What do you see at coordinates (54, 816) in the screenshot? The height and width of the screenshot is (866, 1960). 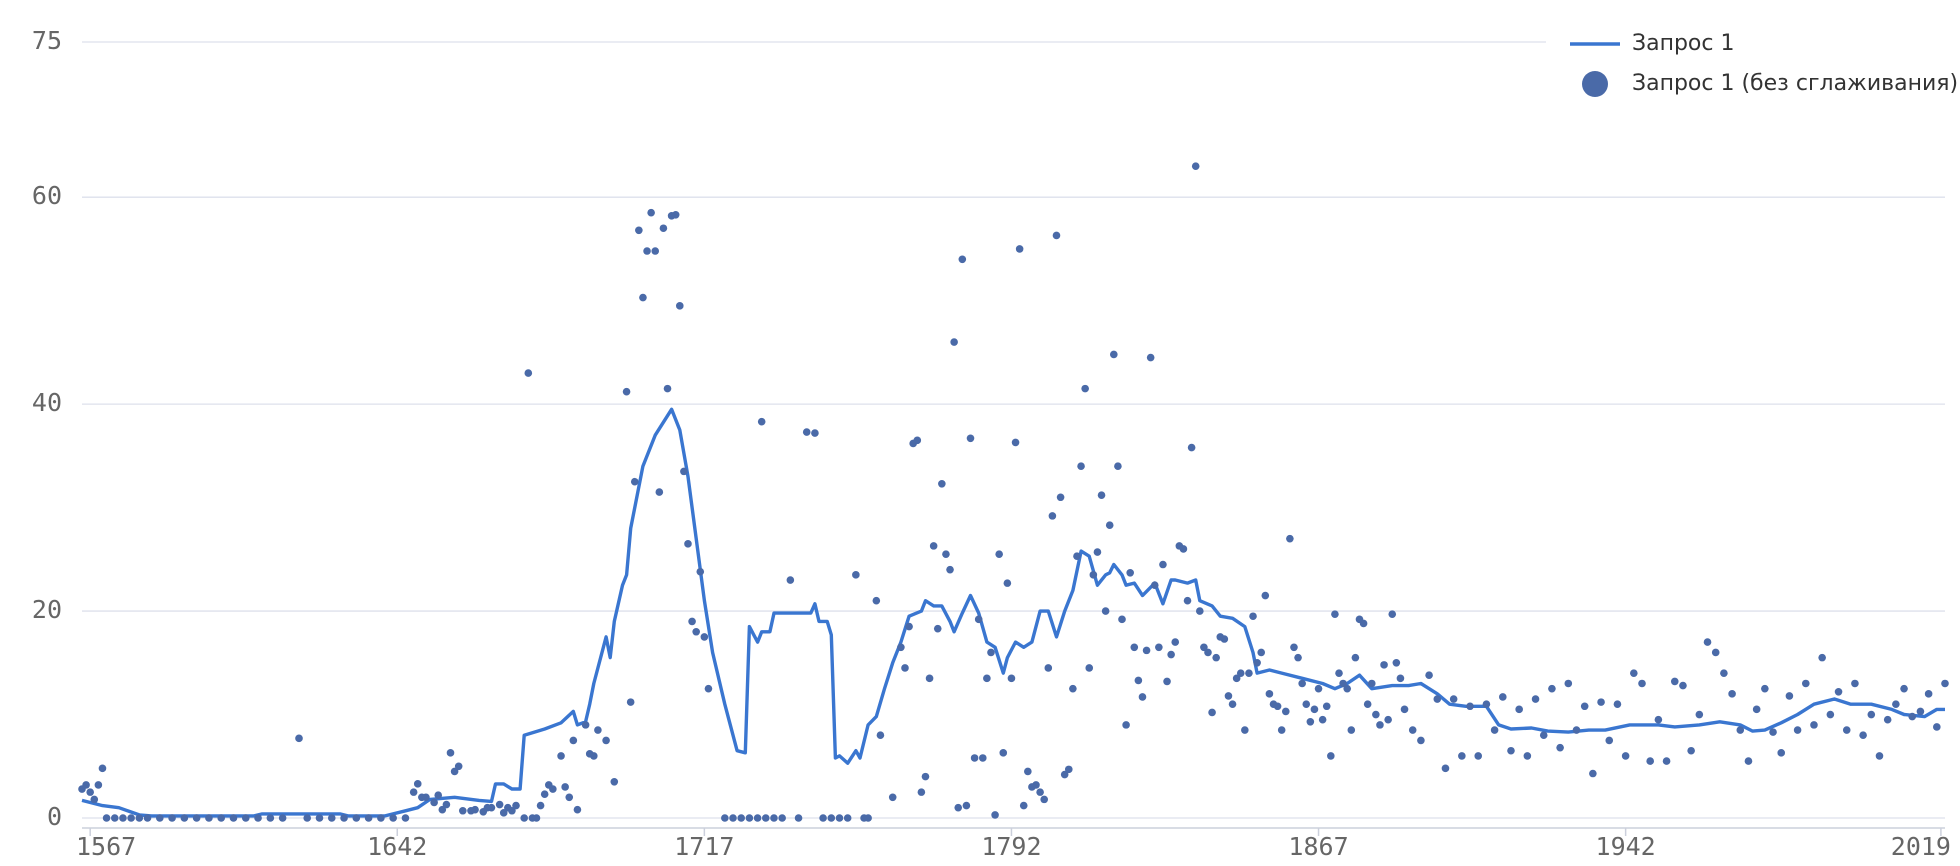 I see `y-tick-label: 0` at bounding box center [54, 816].